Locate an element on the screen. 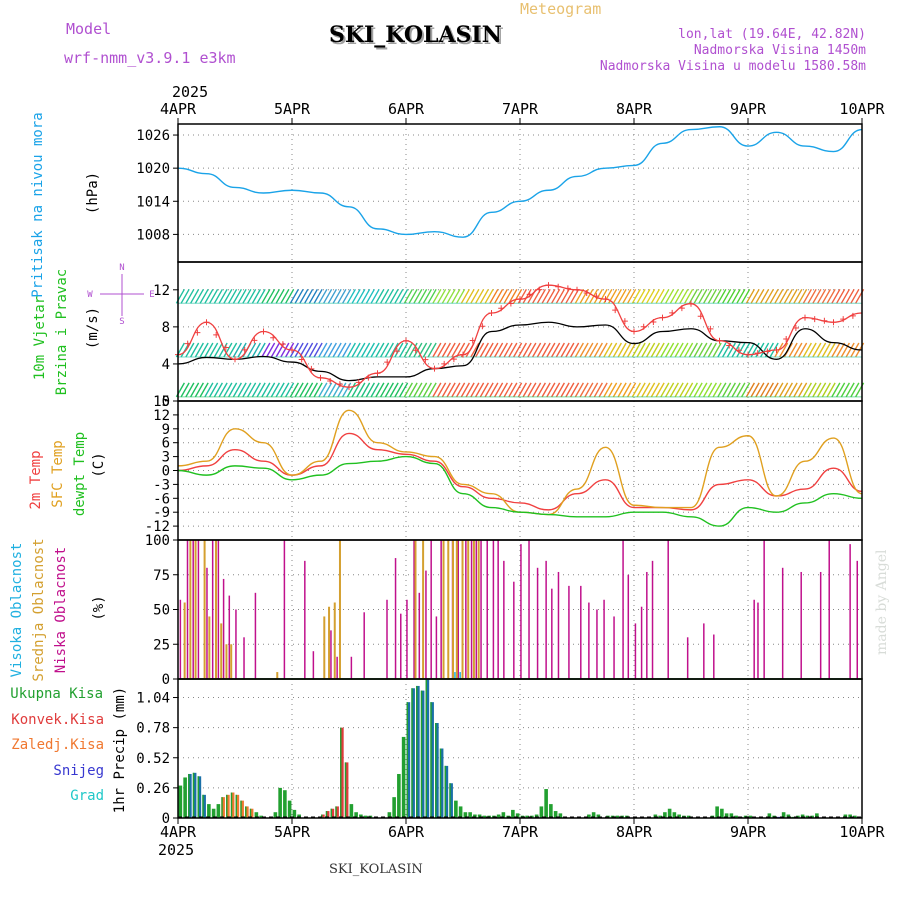  model-label: Model is located at coordinates (88, 29).